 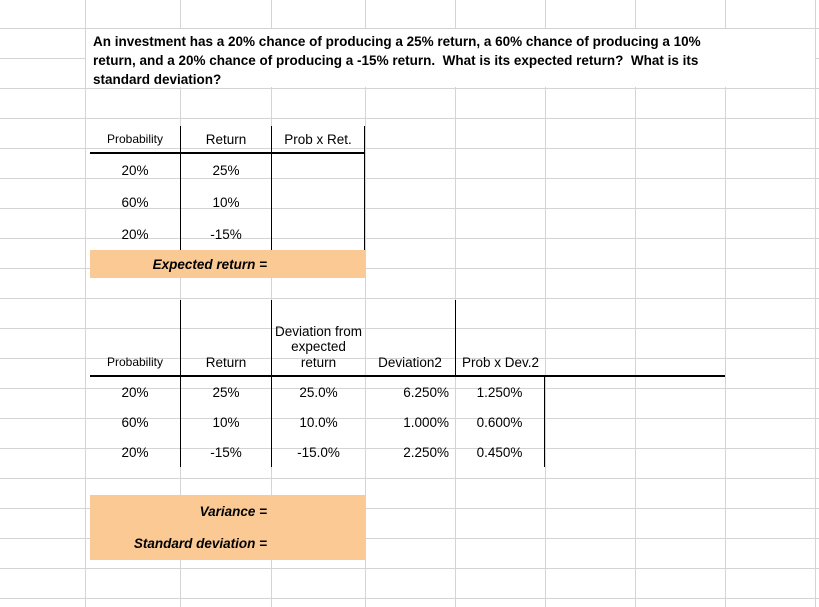 What do you see at coordinates (426, 392) in the screenshot?
I see `table2-deviation-squared-cell: 6.250%` at bounding box center [426, 392].